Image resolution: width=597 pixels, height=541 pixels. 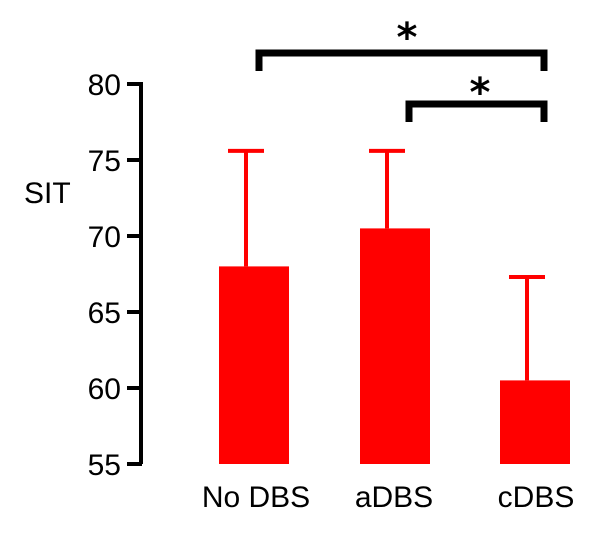 What do you see at coordinates (535, 422) in the screenshot?
I see `bar-cdbs` at bounding box center [535, 422].